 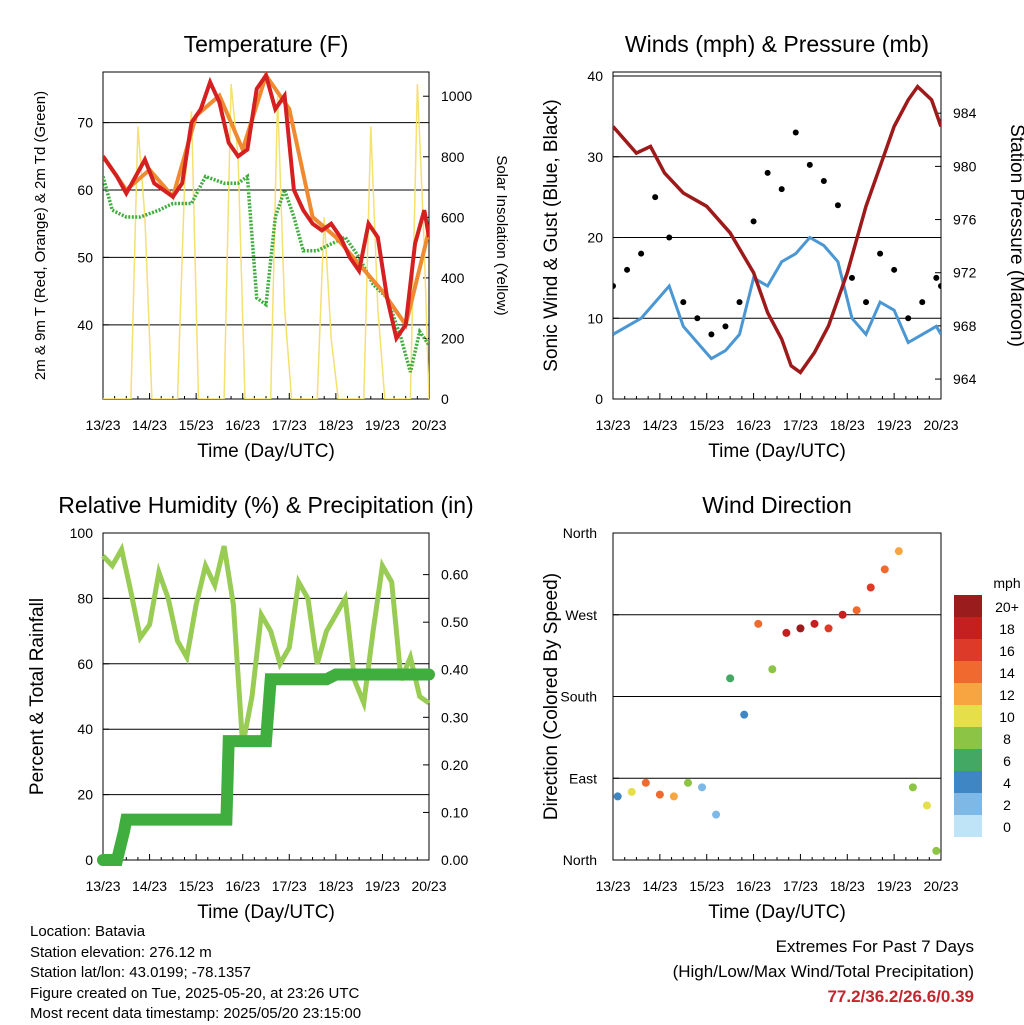 I want to click on y-tick-label: 30, so click(x=595, y=157).